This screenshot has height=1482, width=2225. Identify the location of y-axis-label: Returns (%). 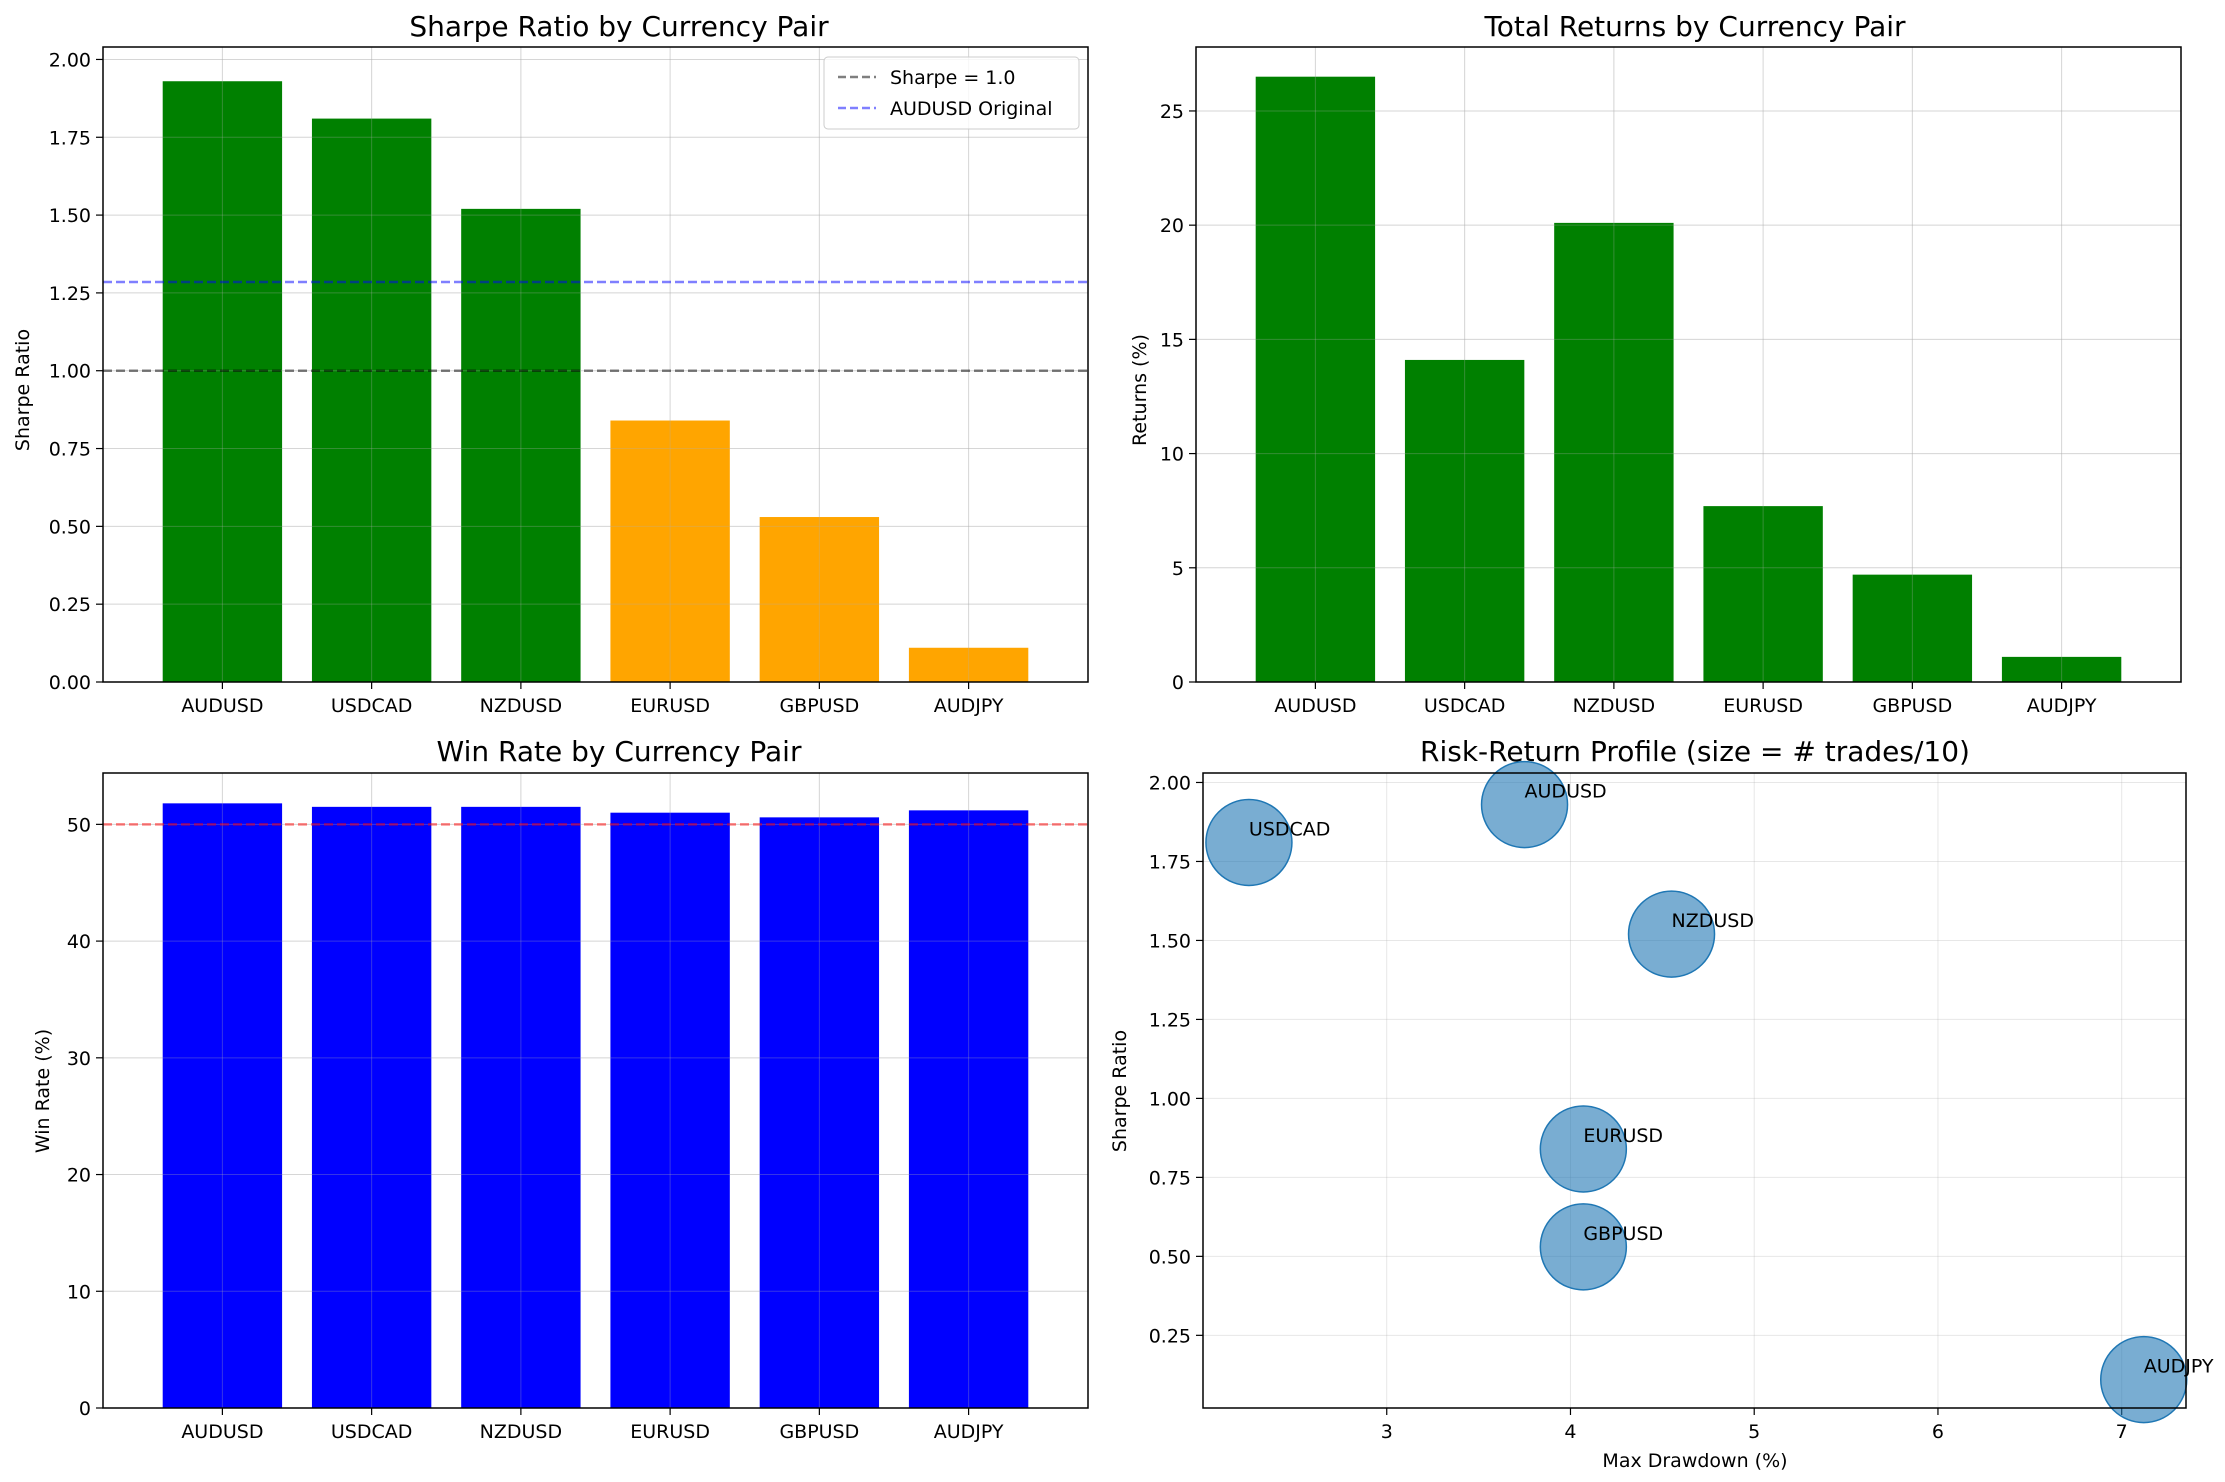
(1140, 390).